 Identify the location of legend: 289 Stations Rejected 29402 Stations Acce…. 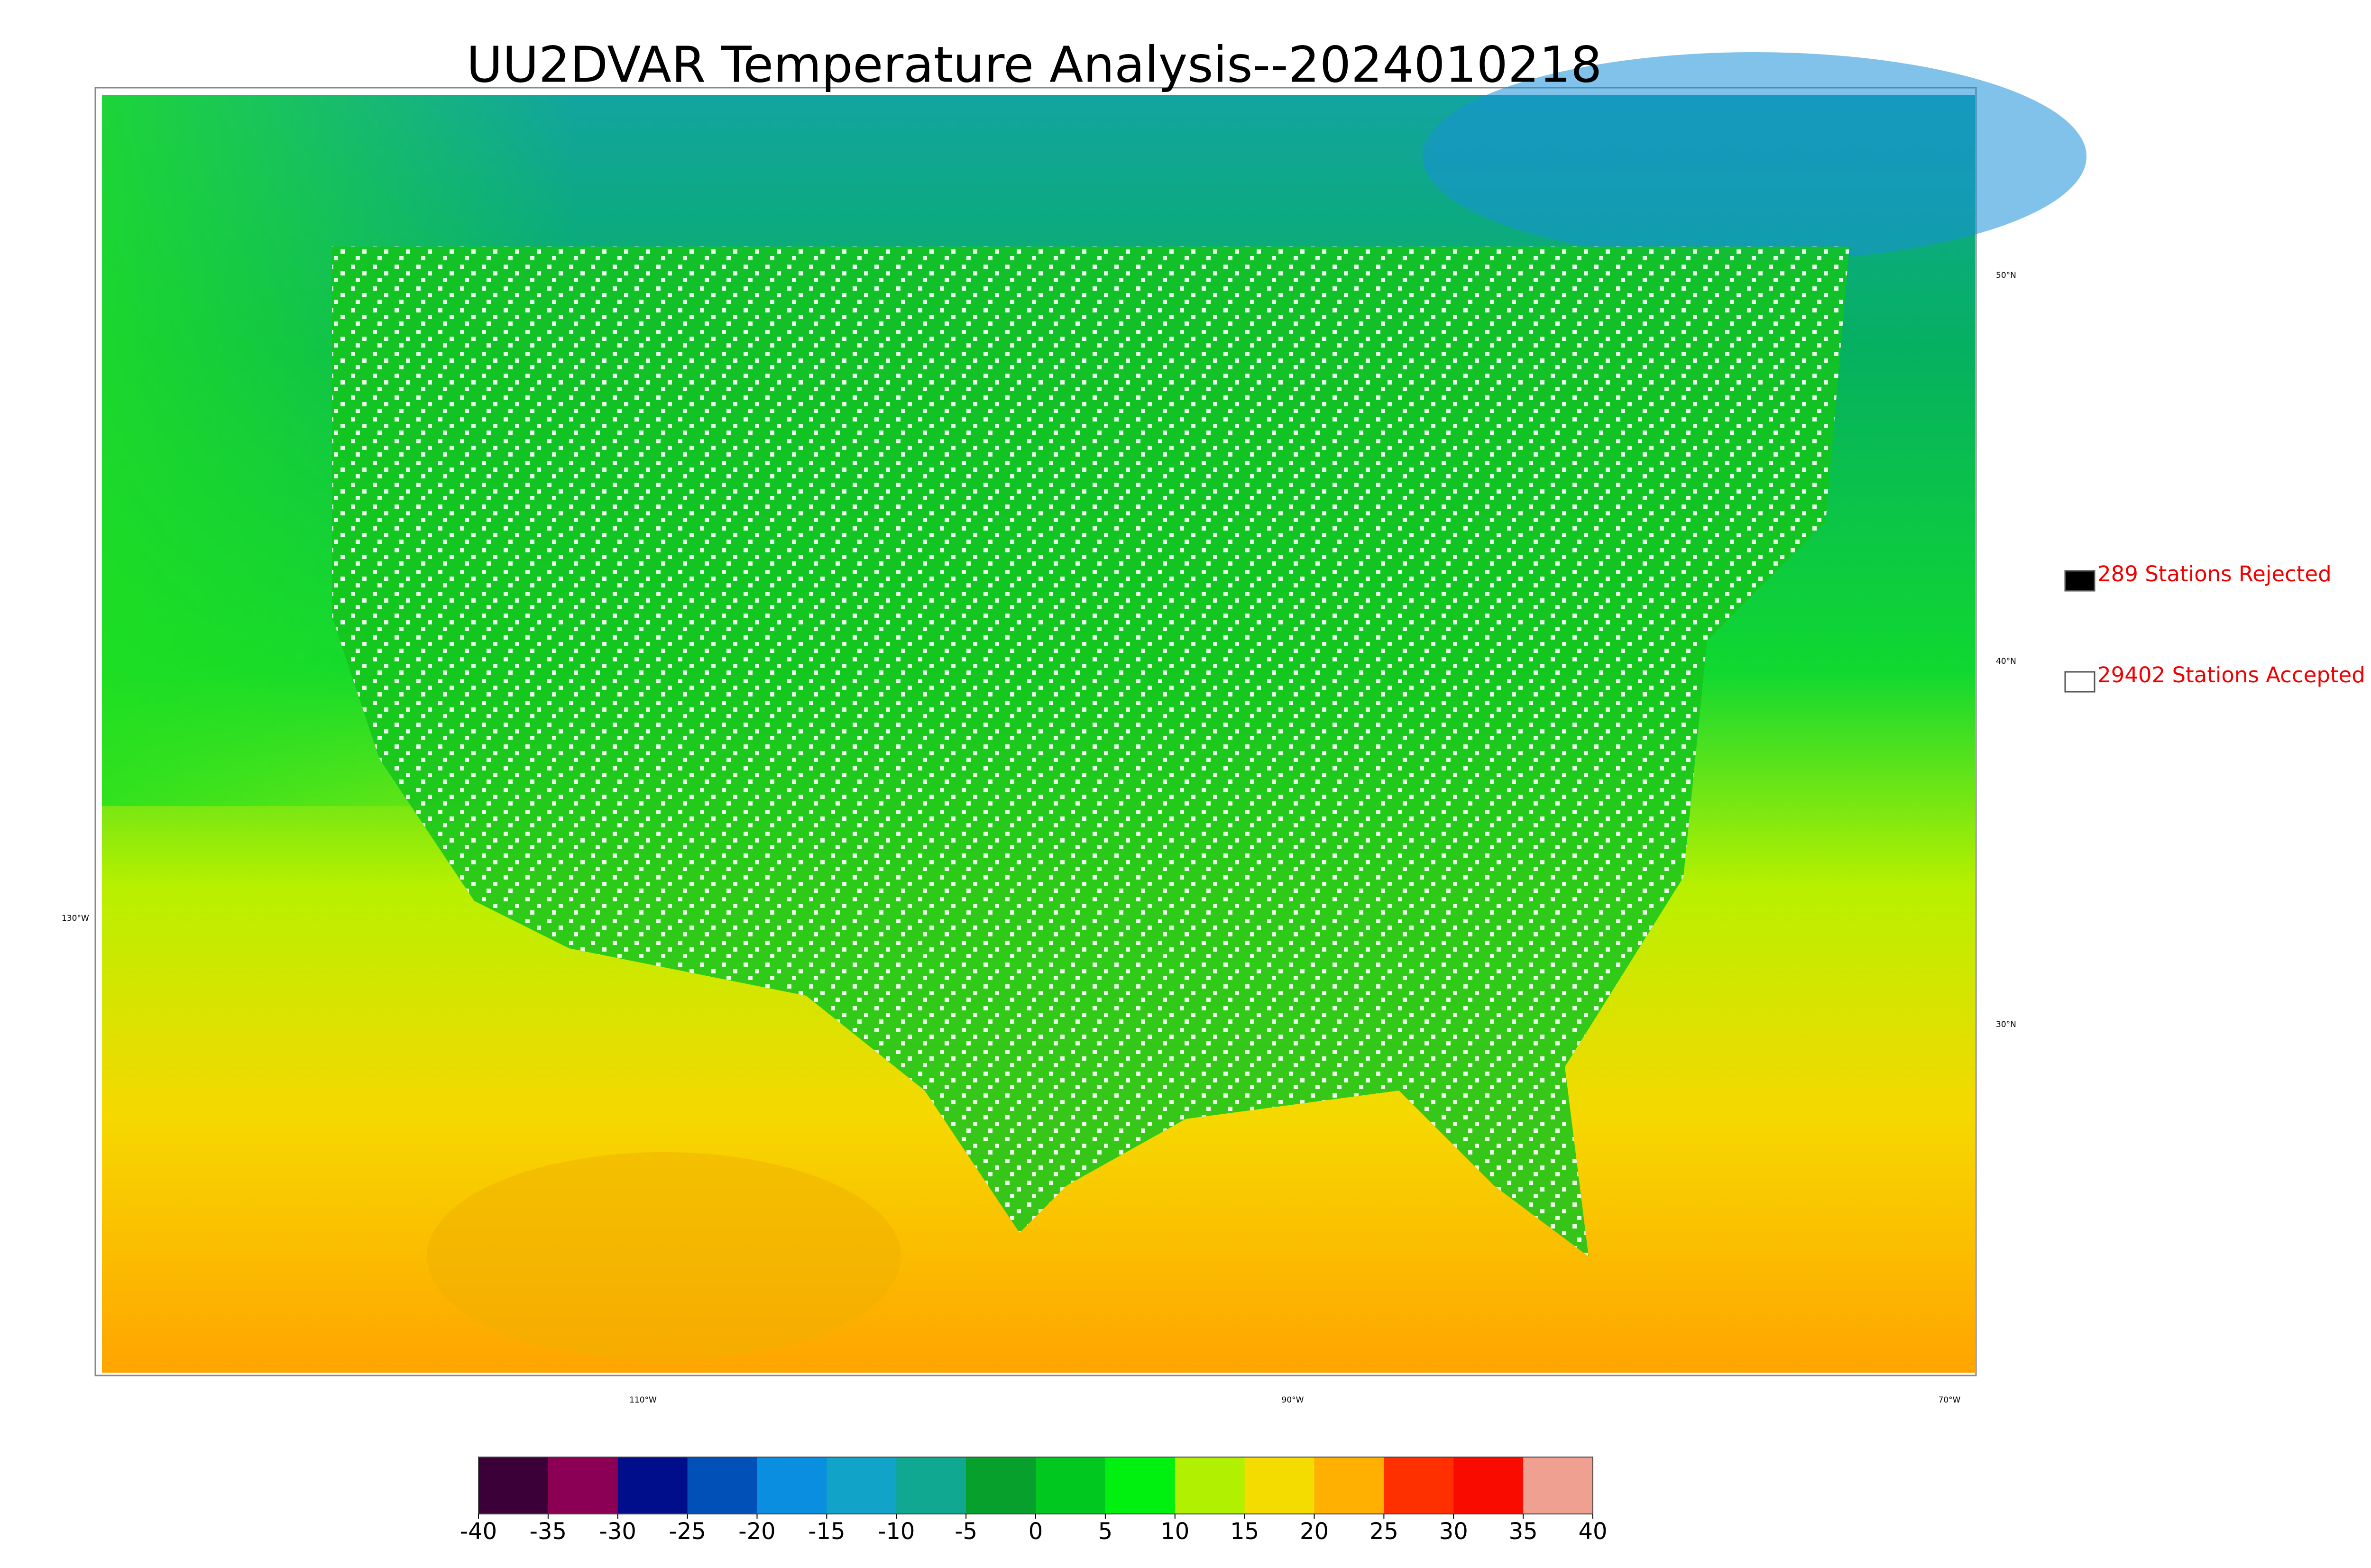
(2214, 627).